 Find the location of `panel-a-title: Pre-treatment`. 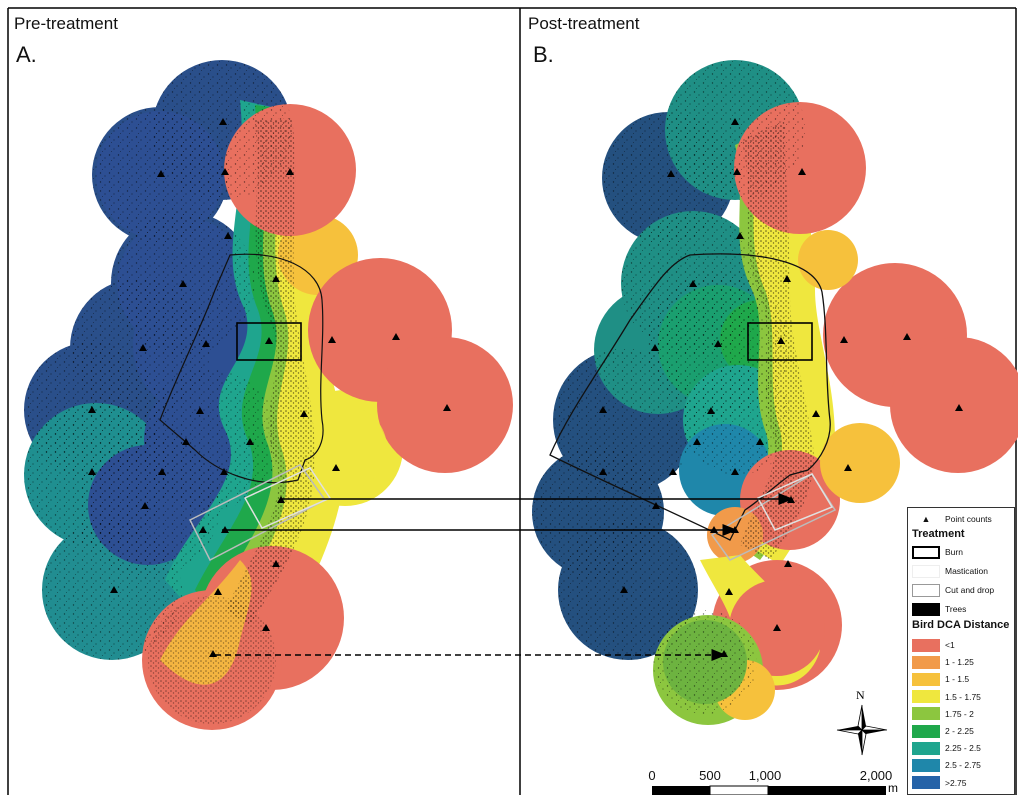

panel-a-title: Pre-treatment is located at coordinates (66, 23).